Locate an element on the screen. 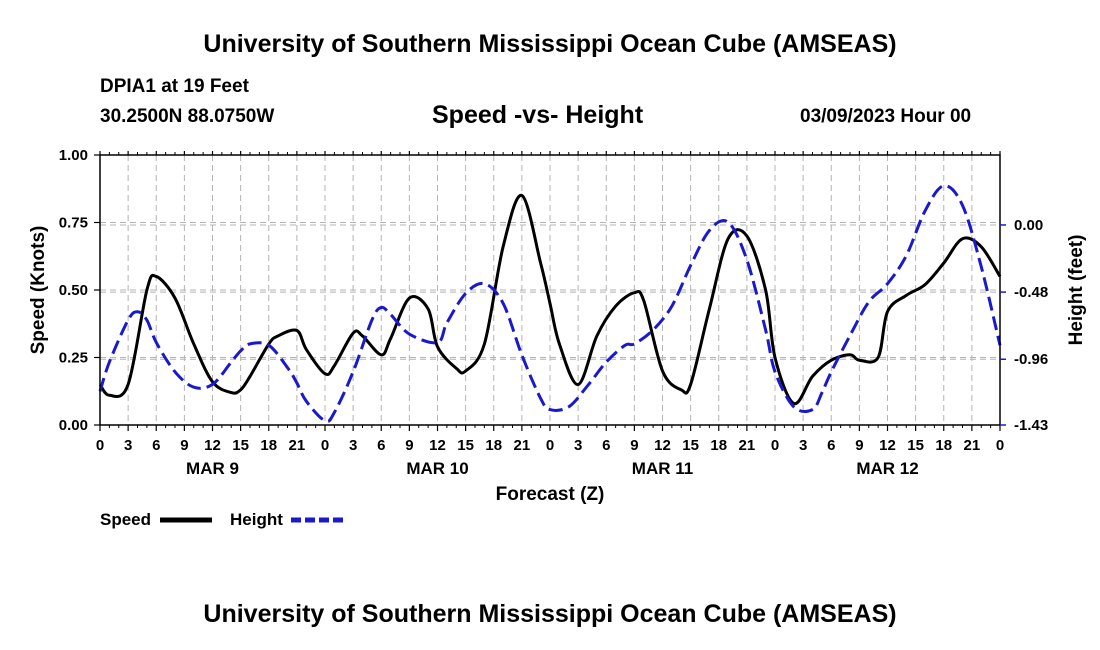 This screenshot has width=1100, height=650. y2-tick-label: -1.43 is located at coordinates (1031, 425).